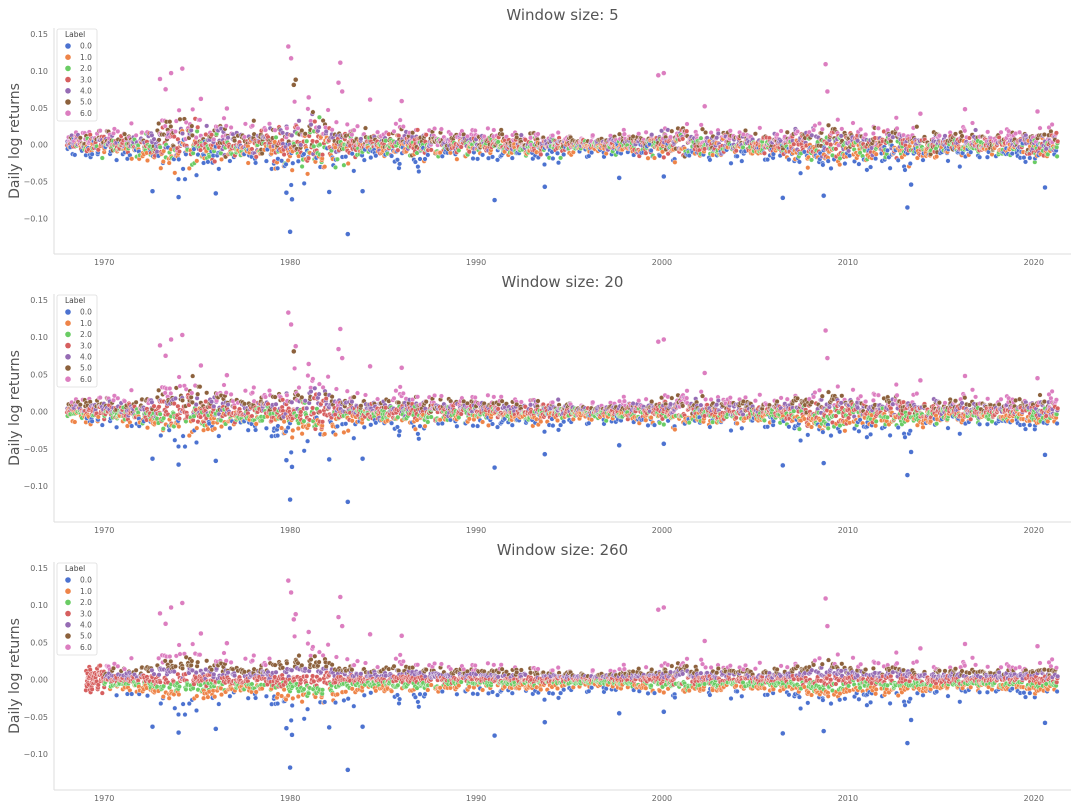 The width and height of the screenshot is (1080, 810). What do you see at coordinates (39, 412) in the screenshot?
I see `y-tick-label: 0.00` at bounding box center [39, 412].